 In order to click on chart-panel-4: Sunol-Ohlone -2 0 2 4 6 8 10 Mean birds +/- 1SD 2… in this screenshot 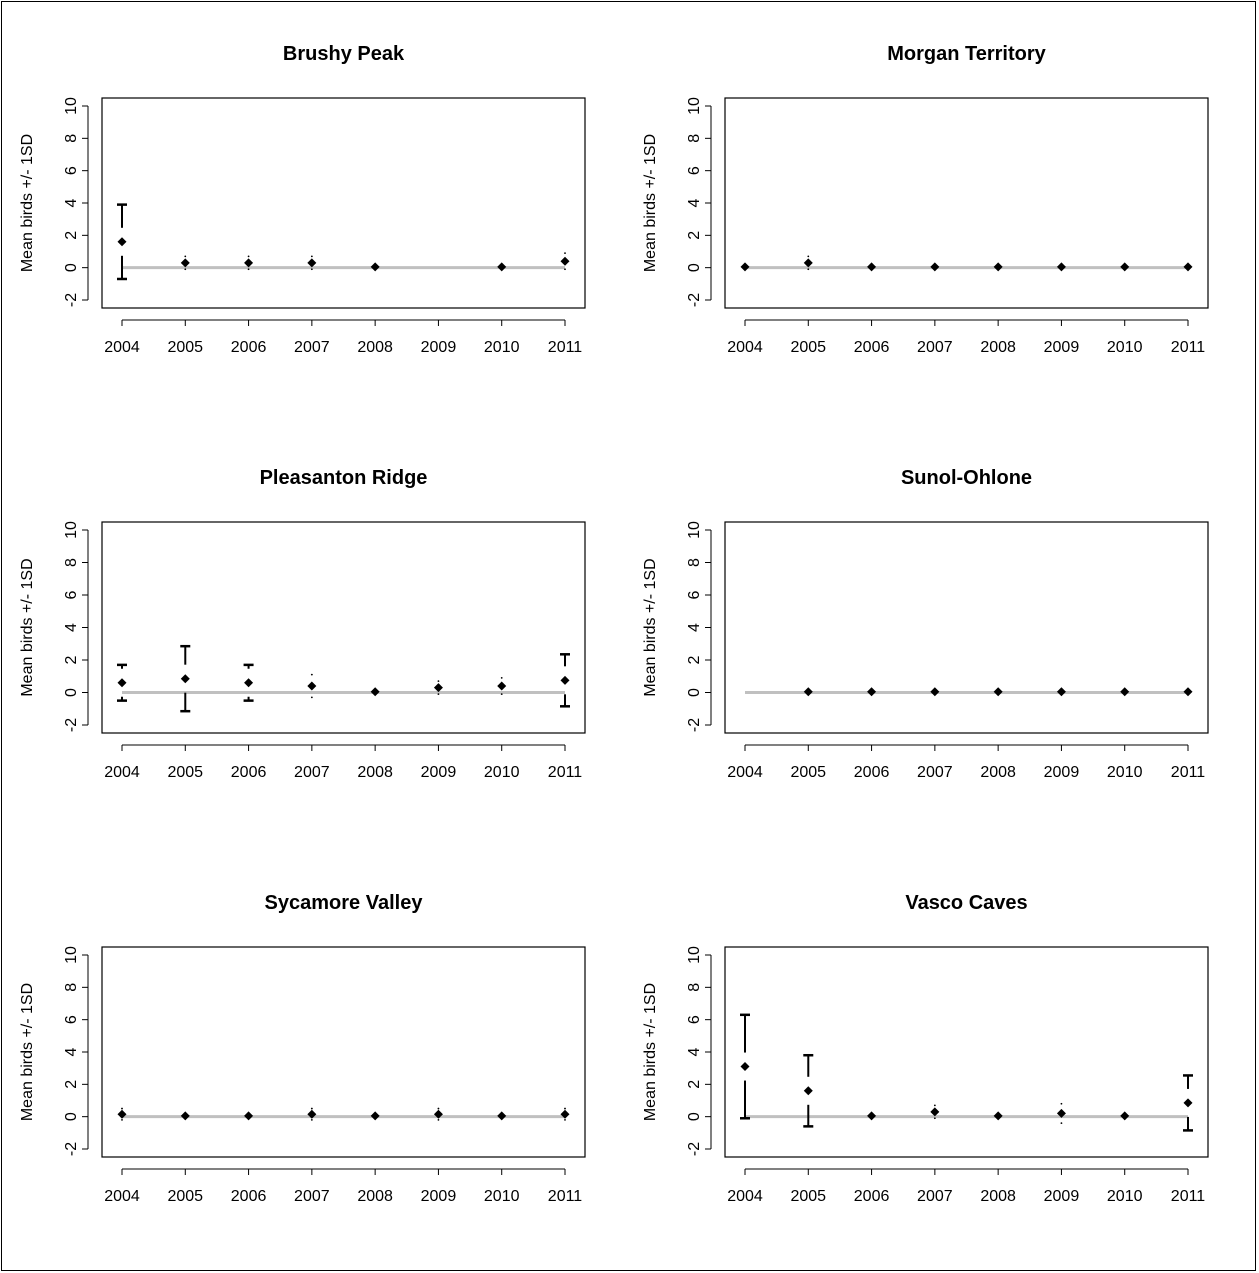, I will do `click(925, 624)`.